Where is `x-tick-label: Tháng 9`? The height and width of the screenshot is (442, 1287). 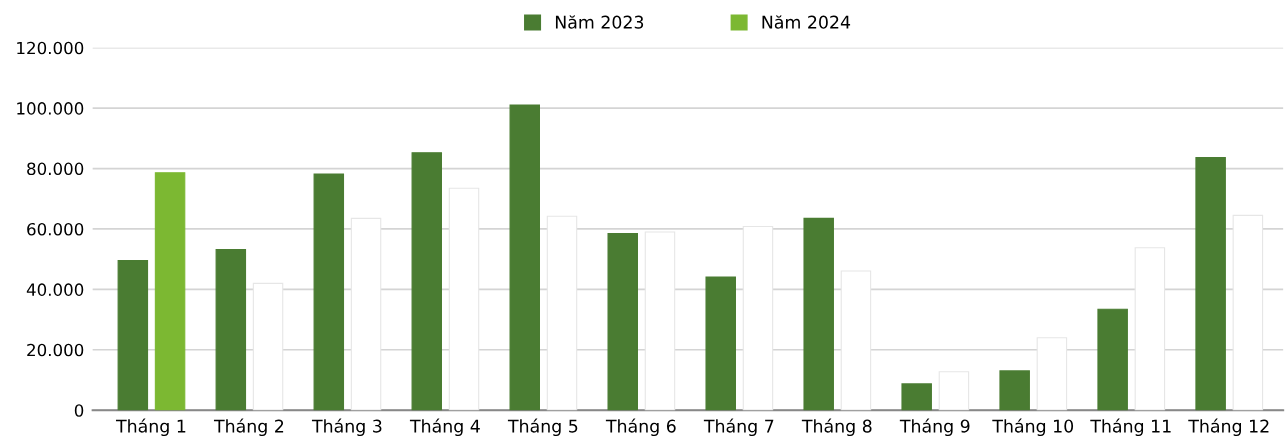 x-tick-label: Tháng 9 is located at coordinates (934, 427).